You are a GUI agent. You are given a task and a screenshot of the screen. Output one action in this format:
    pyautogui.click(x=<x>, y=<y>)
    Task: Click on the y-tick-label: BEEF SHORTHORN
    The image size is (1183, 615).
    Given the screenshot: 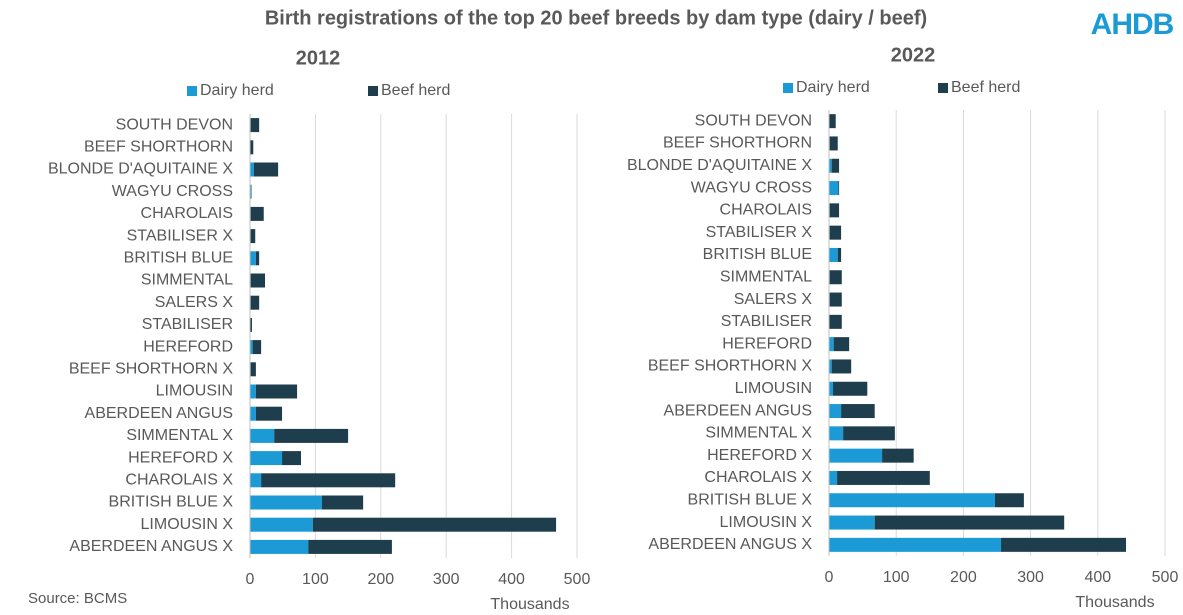 What is the action you would take?
    pyautogui.click(x=158, y=147)
    